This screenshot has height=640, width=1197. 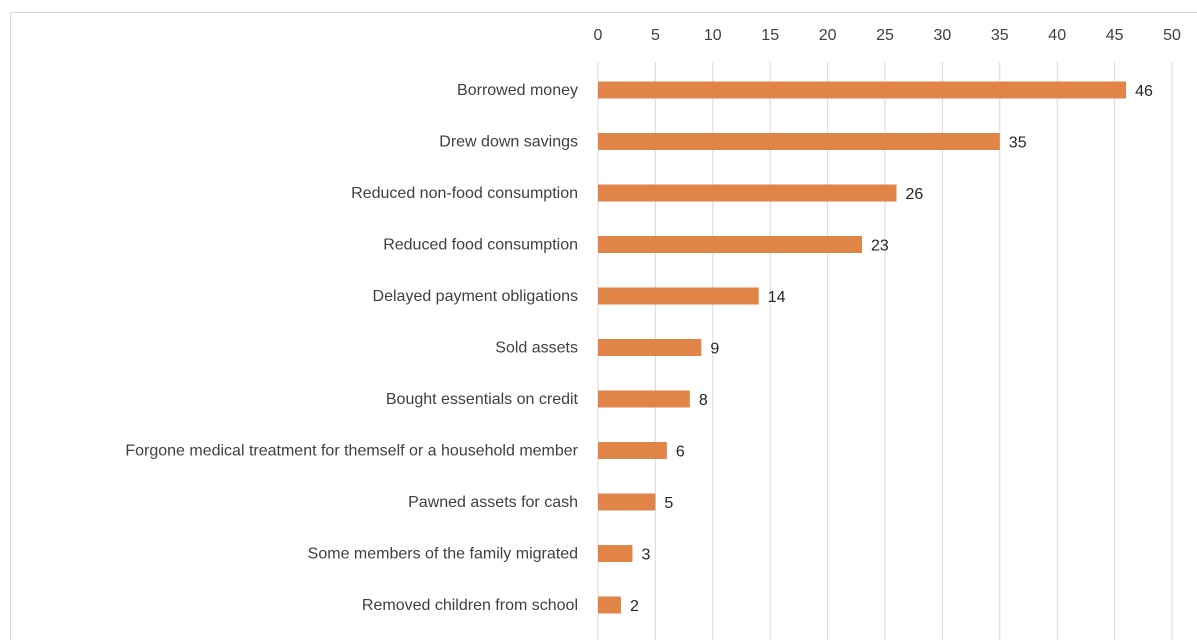 What do you see at coordinates (480, 245) in the screenshot?
I see `category-label: Reduced food consumption` at bounding box center [480, 245].